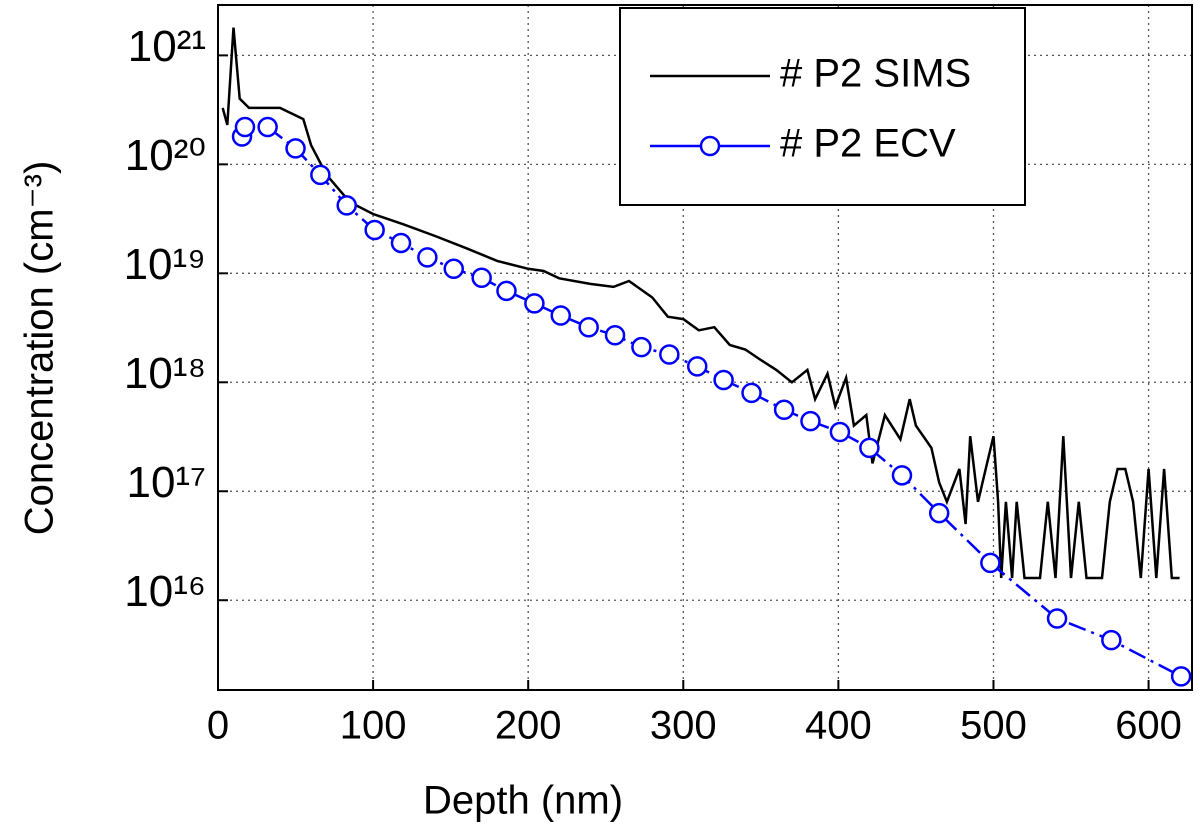 This screenshot has width=1200, height=839. Describe the element at coordinates (710, 146) in the screenshot. I see `legend-marker` at that location.